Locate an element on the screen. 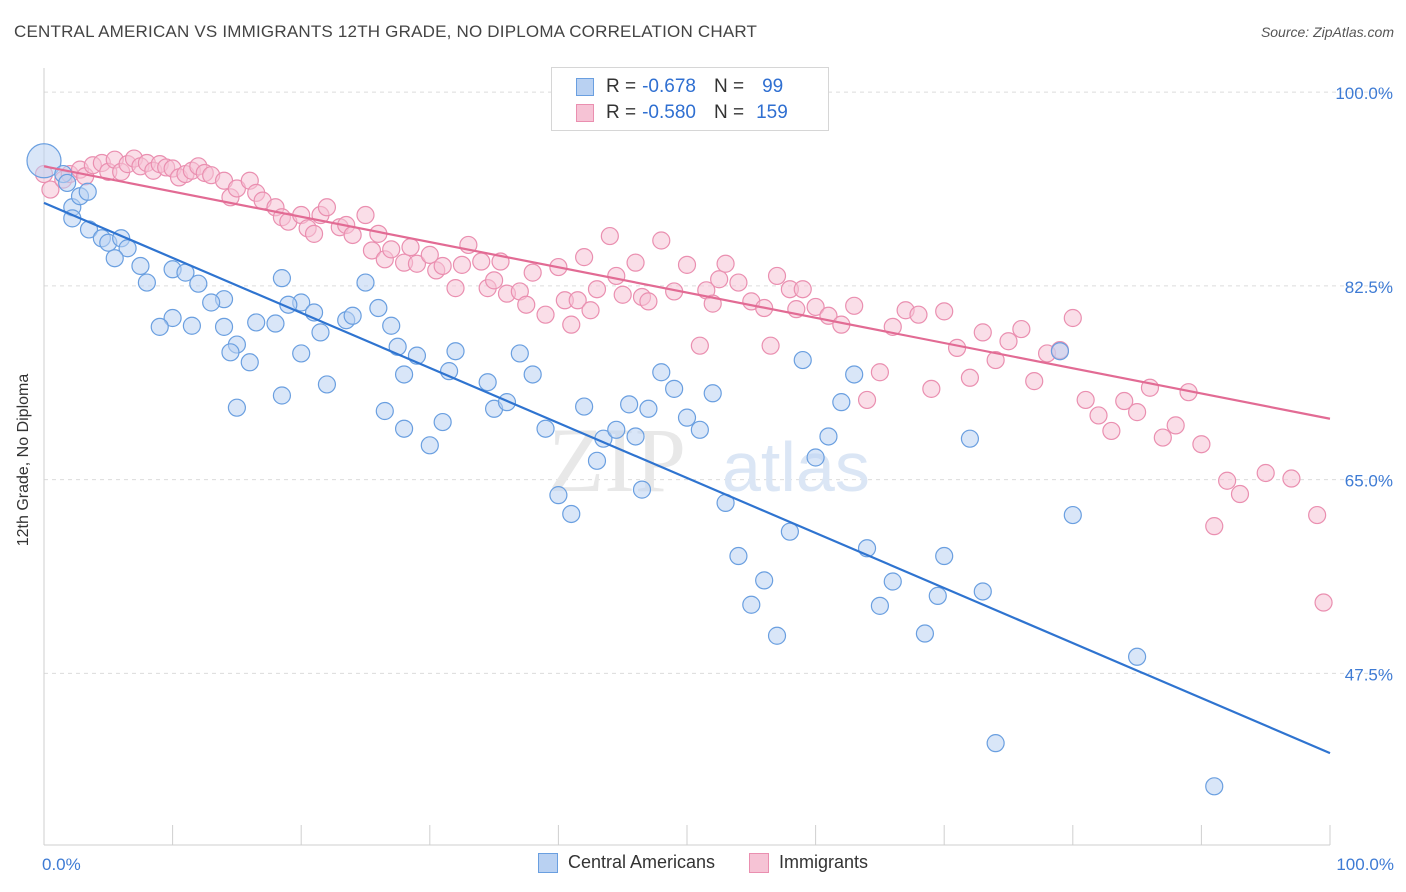  r-label: R = is located at coordinates (621, 86).